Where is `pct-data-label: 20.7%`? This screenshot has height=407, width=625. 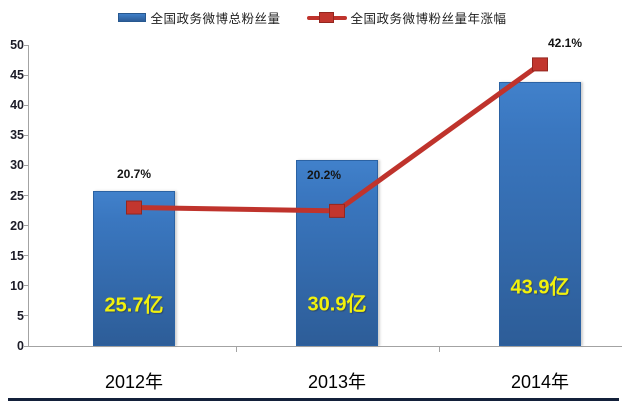
pct-data-label: 20.7% is located at coordinates (134, 173).